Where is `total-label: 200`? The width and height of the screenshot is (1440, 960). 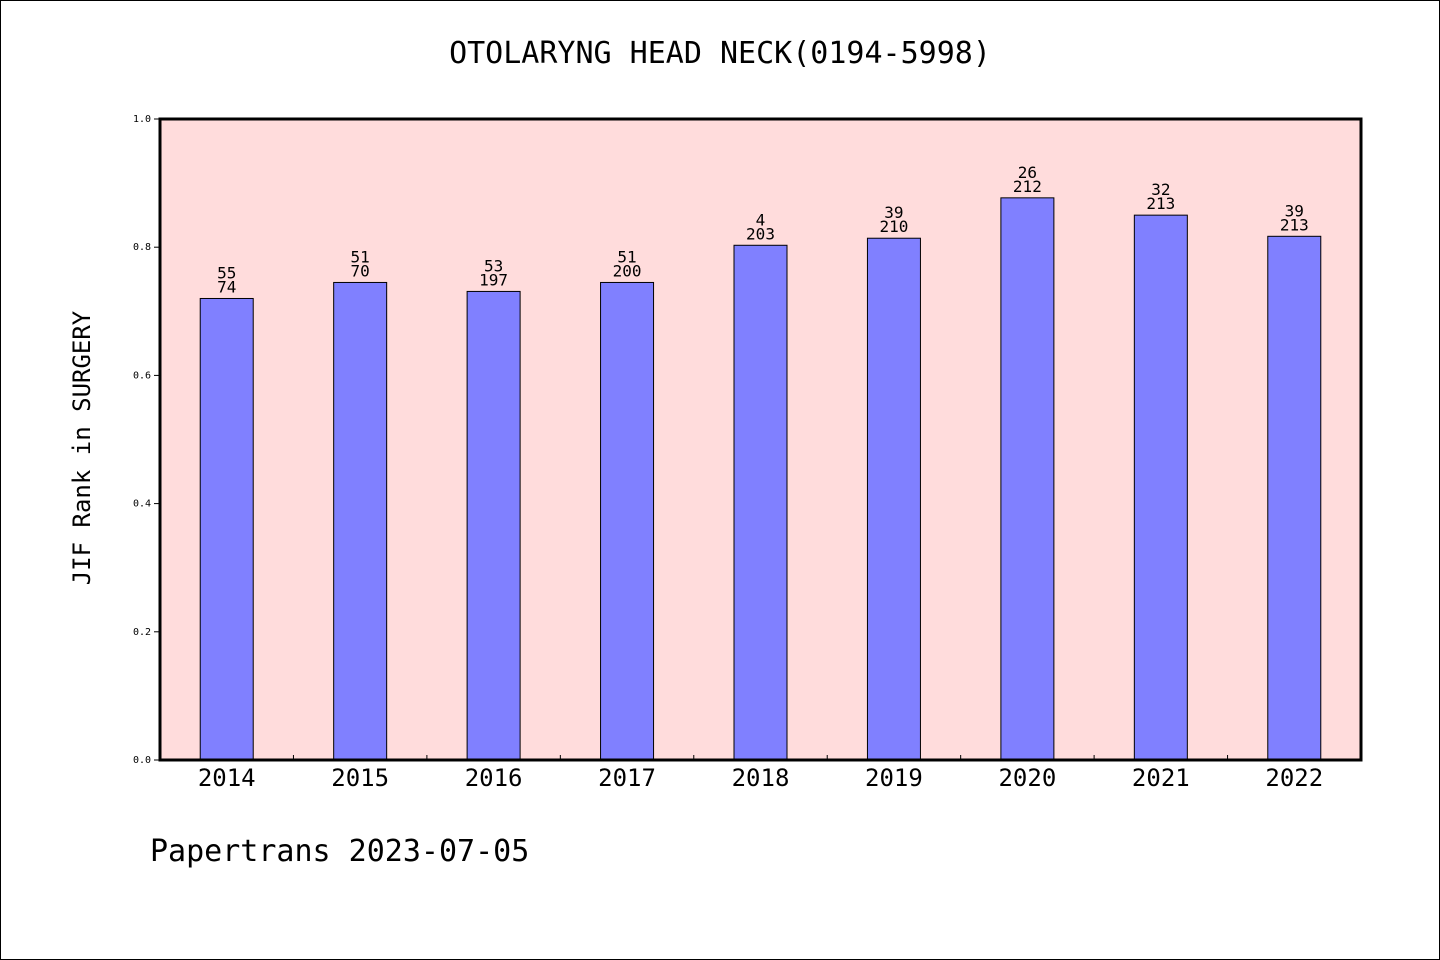 total-label: 200 is located at coordinates (627, 270).